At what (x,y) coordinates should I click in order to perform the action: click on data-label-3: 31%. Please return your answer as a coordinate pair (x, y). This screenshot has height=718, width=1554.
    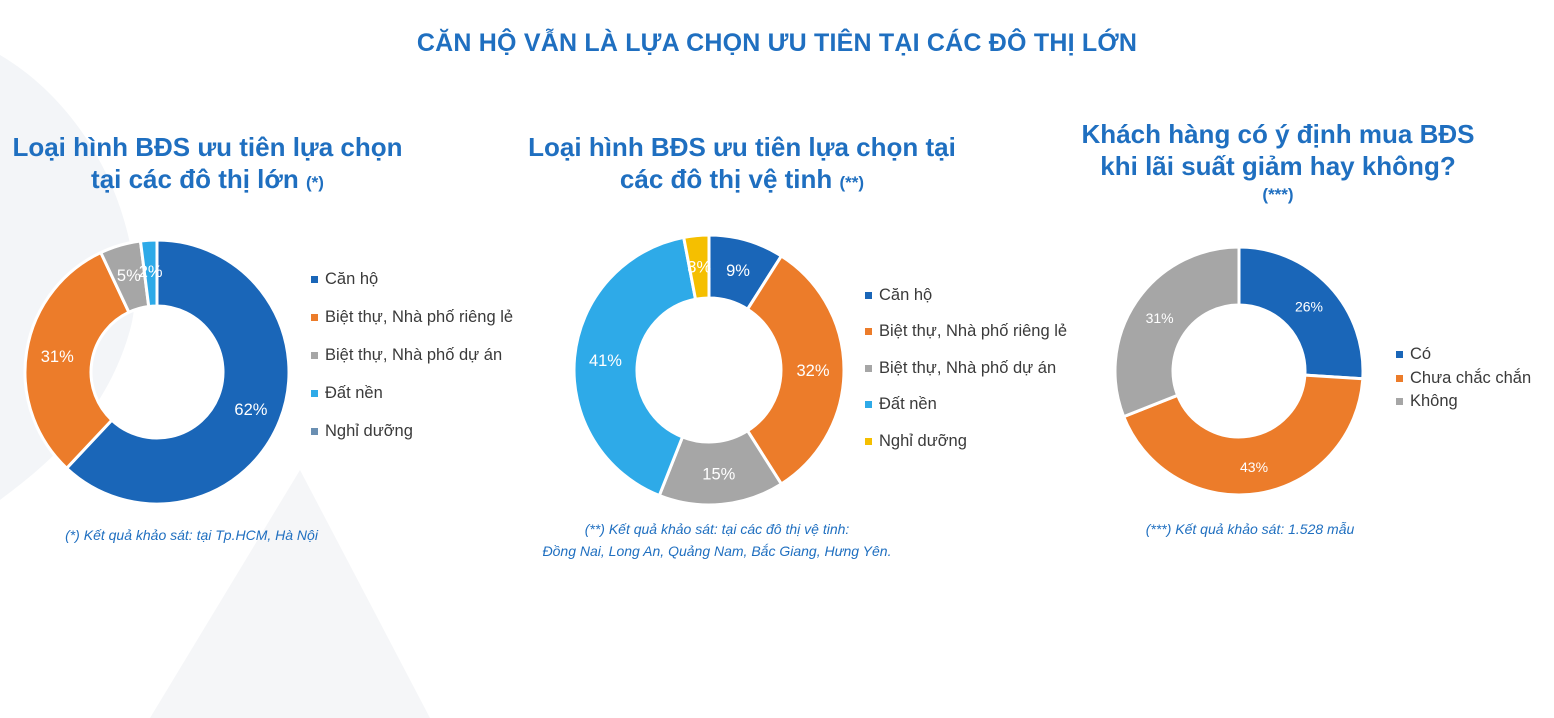
    Looking at the image, I should click on (1160, 318).